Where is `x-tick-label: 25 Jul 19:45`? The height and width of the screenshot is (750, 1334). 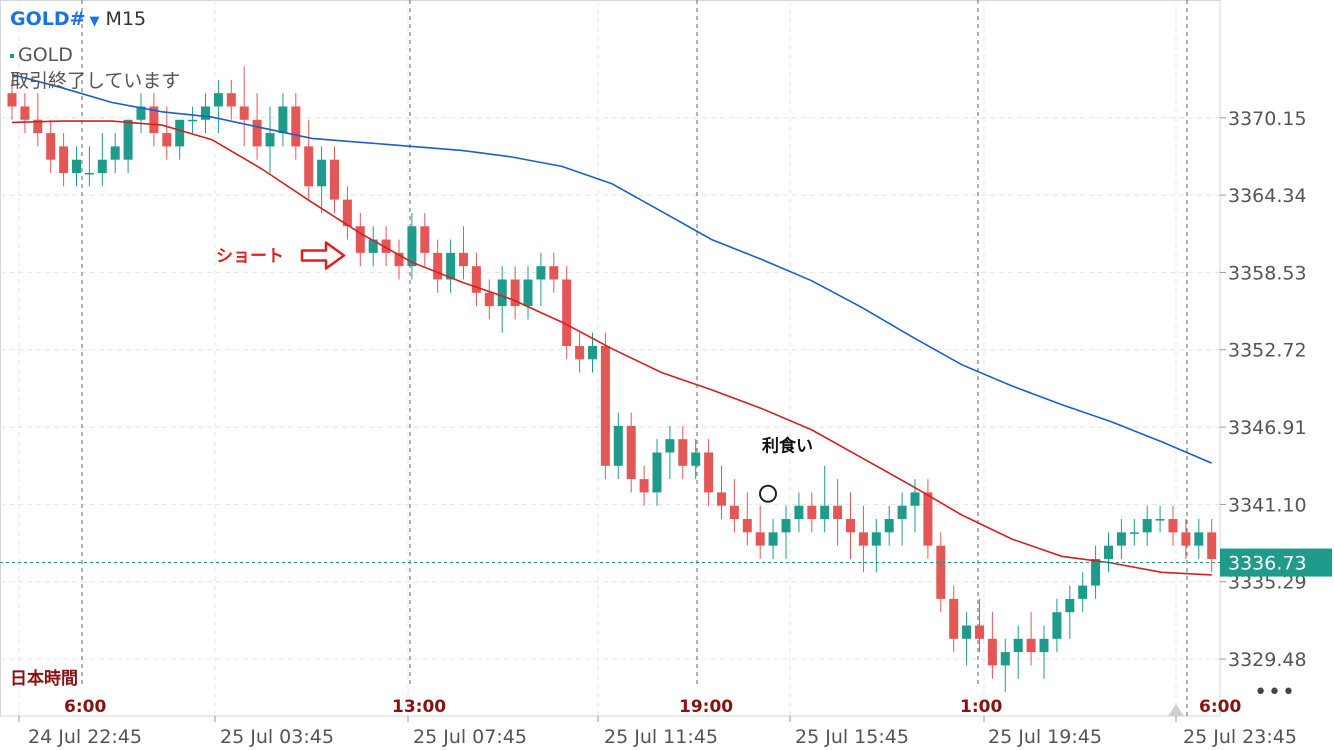
x-tick-label: 25 Jul 19:45 is located at coordinates (1045, 737).